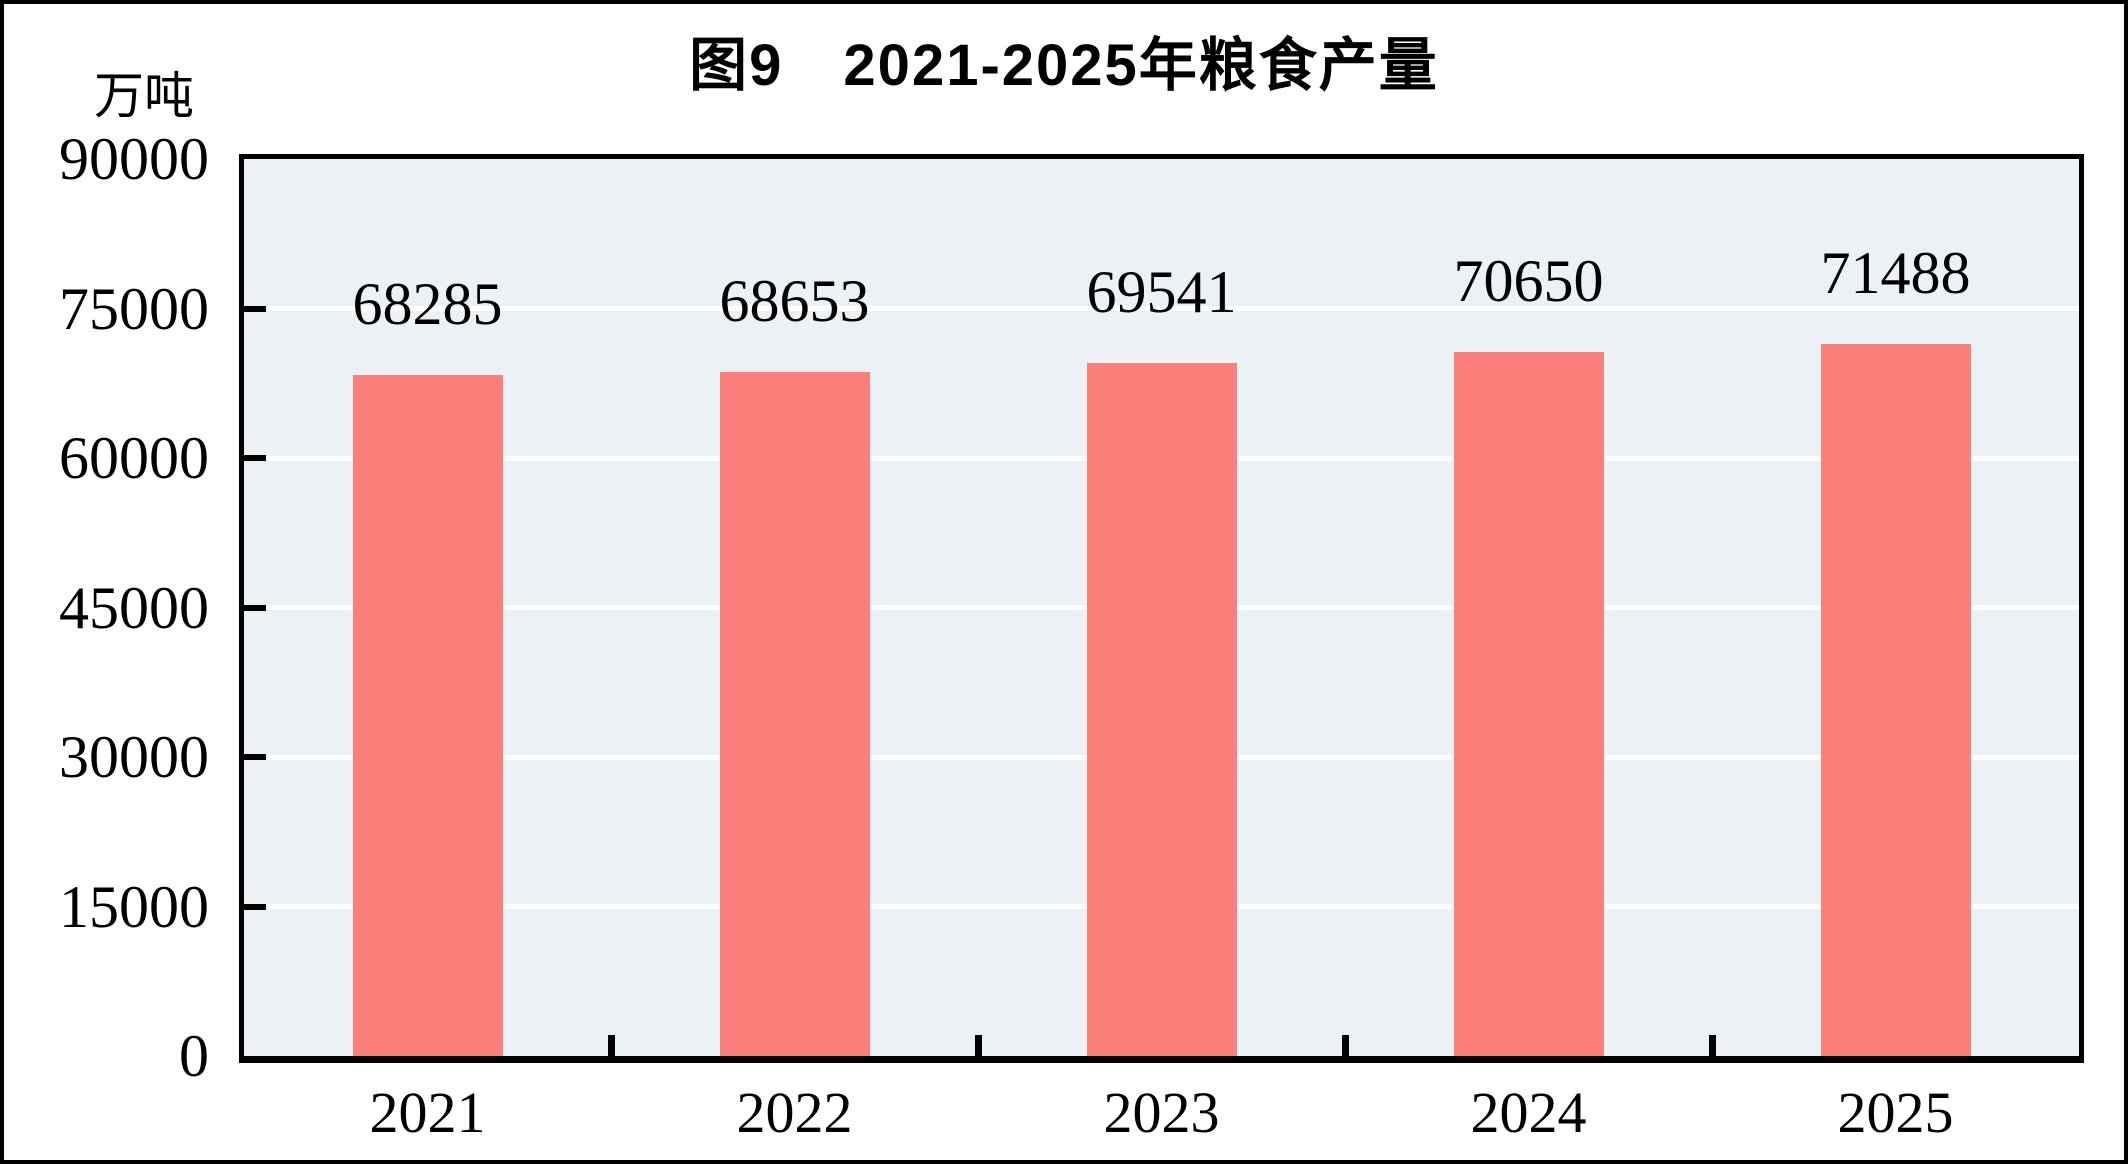 The height and width of the screenshot is (1164, 2128). What do you see at coordinates (794, 300) in the screenshot?
I see `bar-value-label: 68653` at bounding box center [794, 300].